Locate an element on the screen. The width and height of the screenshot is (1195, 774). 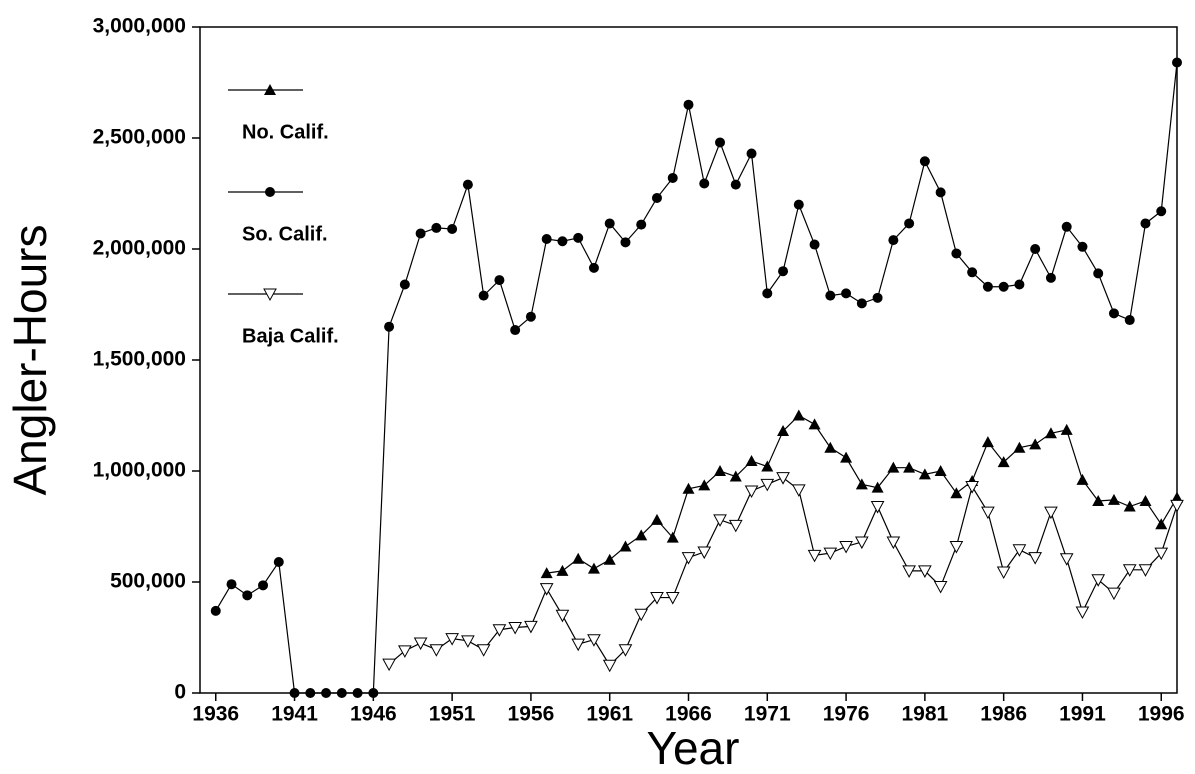
x-tick-label: 1991 is located at coordinates (1082, 714).